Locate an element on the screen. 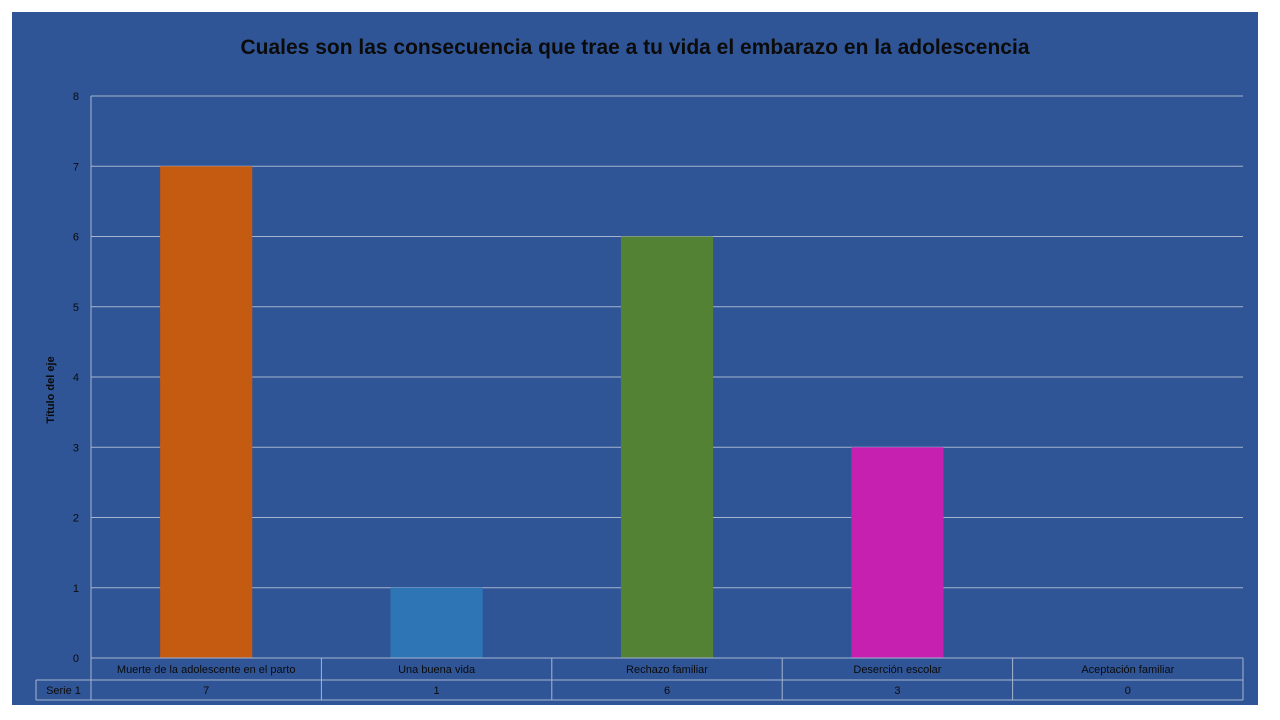  x-category-label: Una buena vida is located at coordinates (437, 670).